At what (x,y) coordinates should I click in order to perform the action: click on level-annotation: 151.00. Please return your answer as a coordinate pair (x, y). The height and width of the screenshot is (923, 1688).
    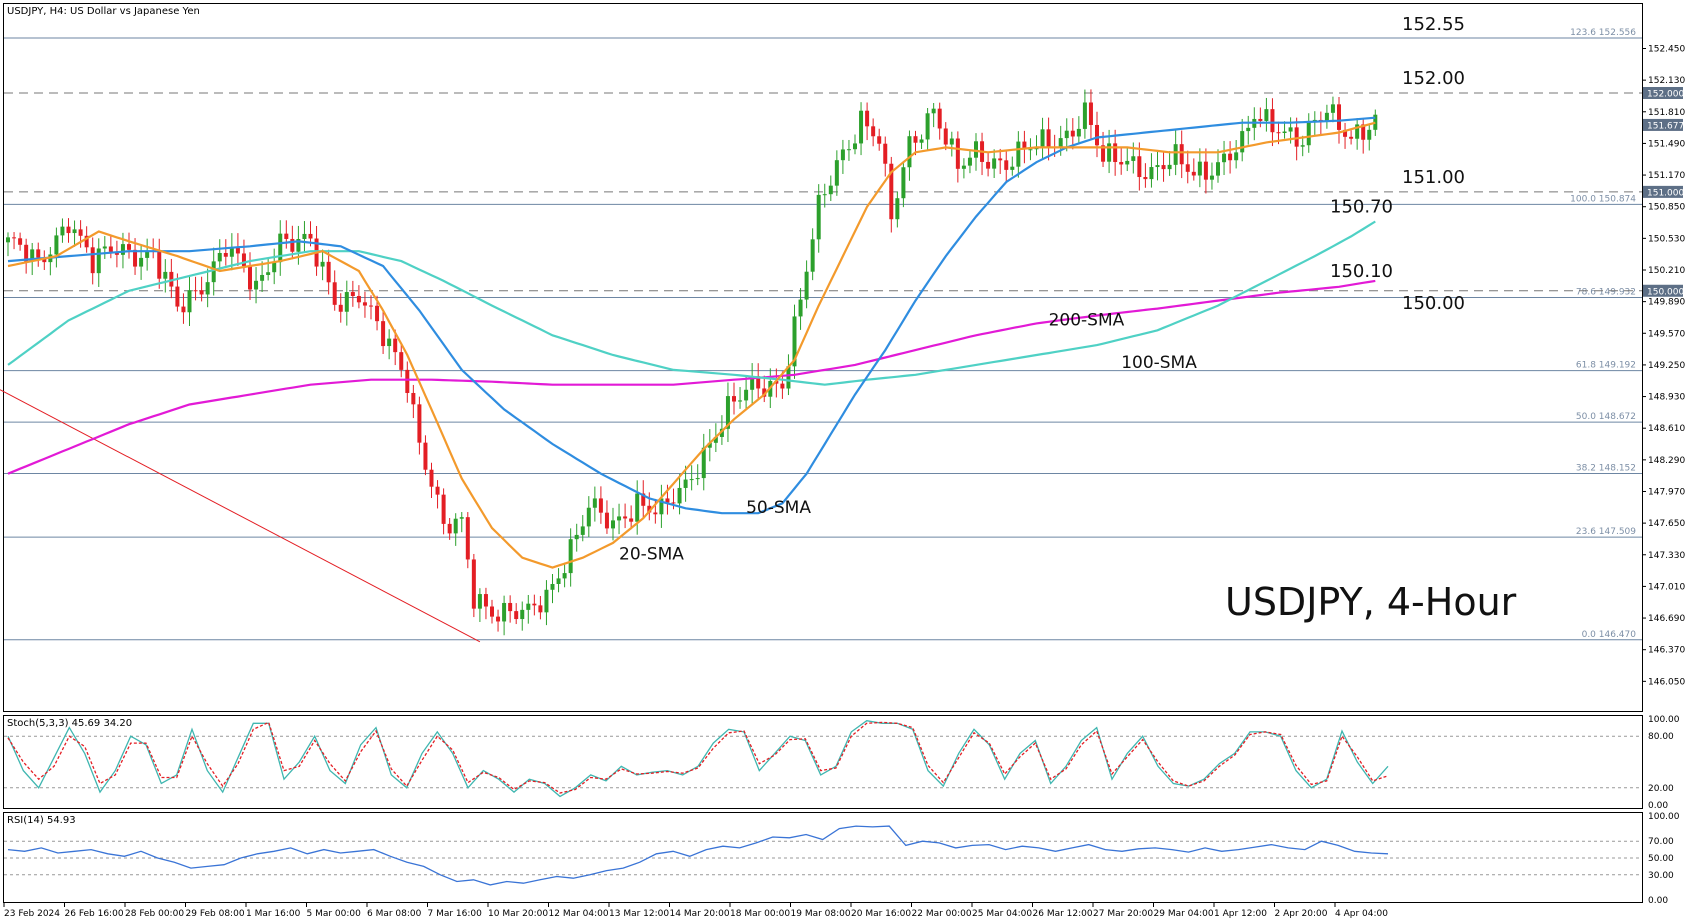
    Looking at the image, I should click on (1433, 177).